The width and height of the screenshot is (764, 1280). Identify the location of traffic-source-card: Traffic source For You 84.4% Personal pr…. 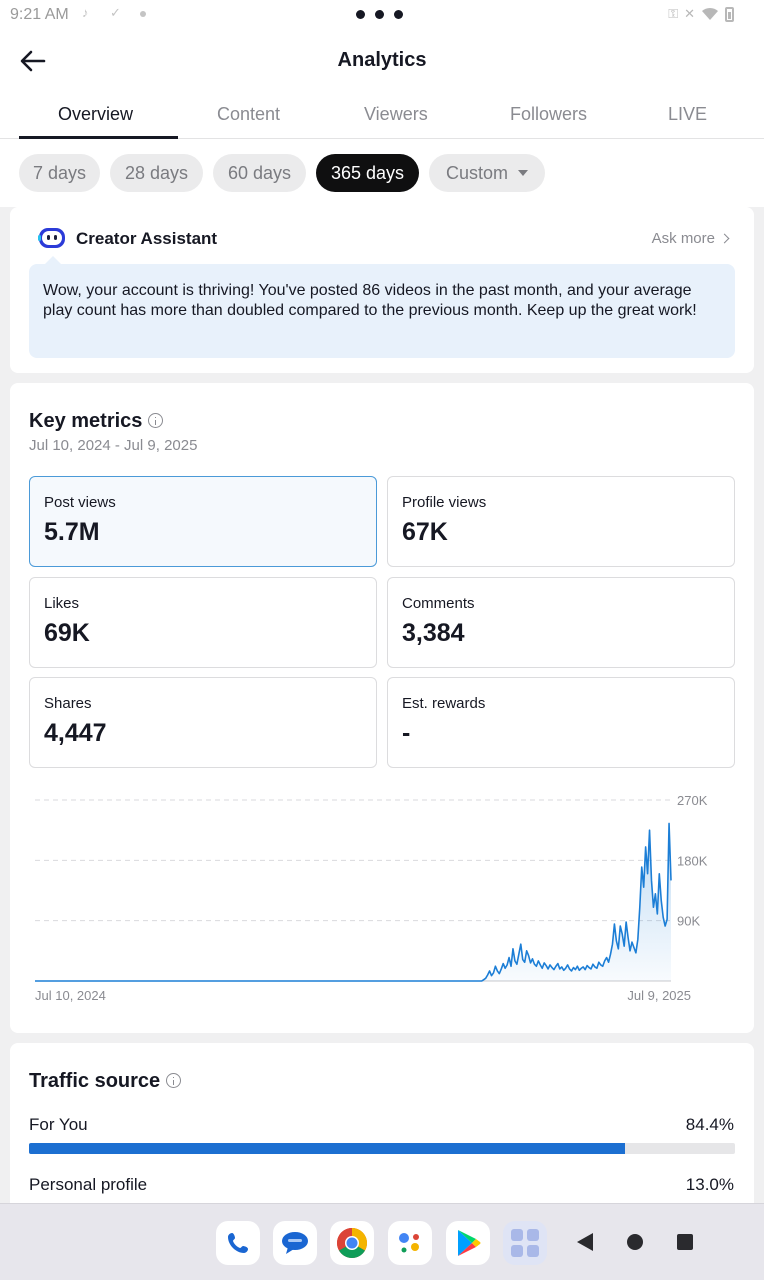
(382, 1128).